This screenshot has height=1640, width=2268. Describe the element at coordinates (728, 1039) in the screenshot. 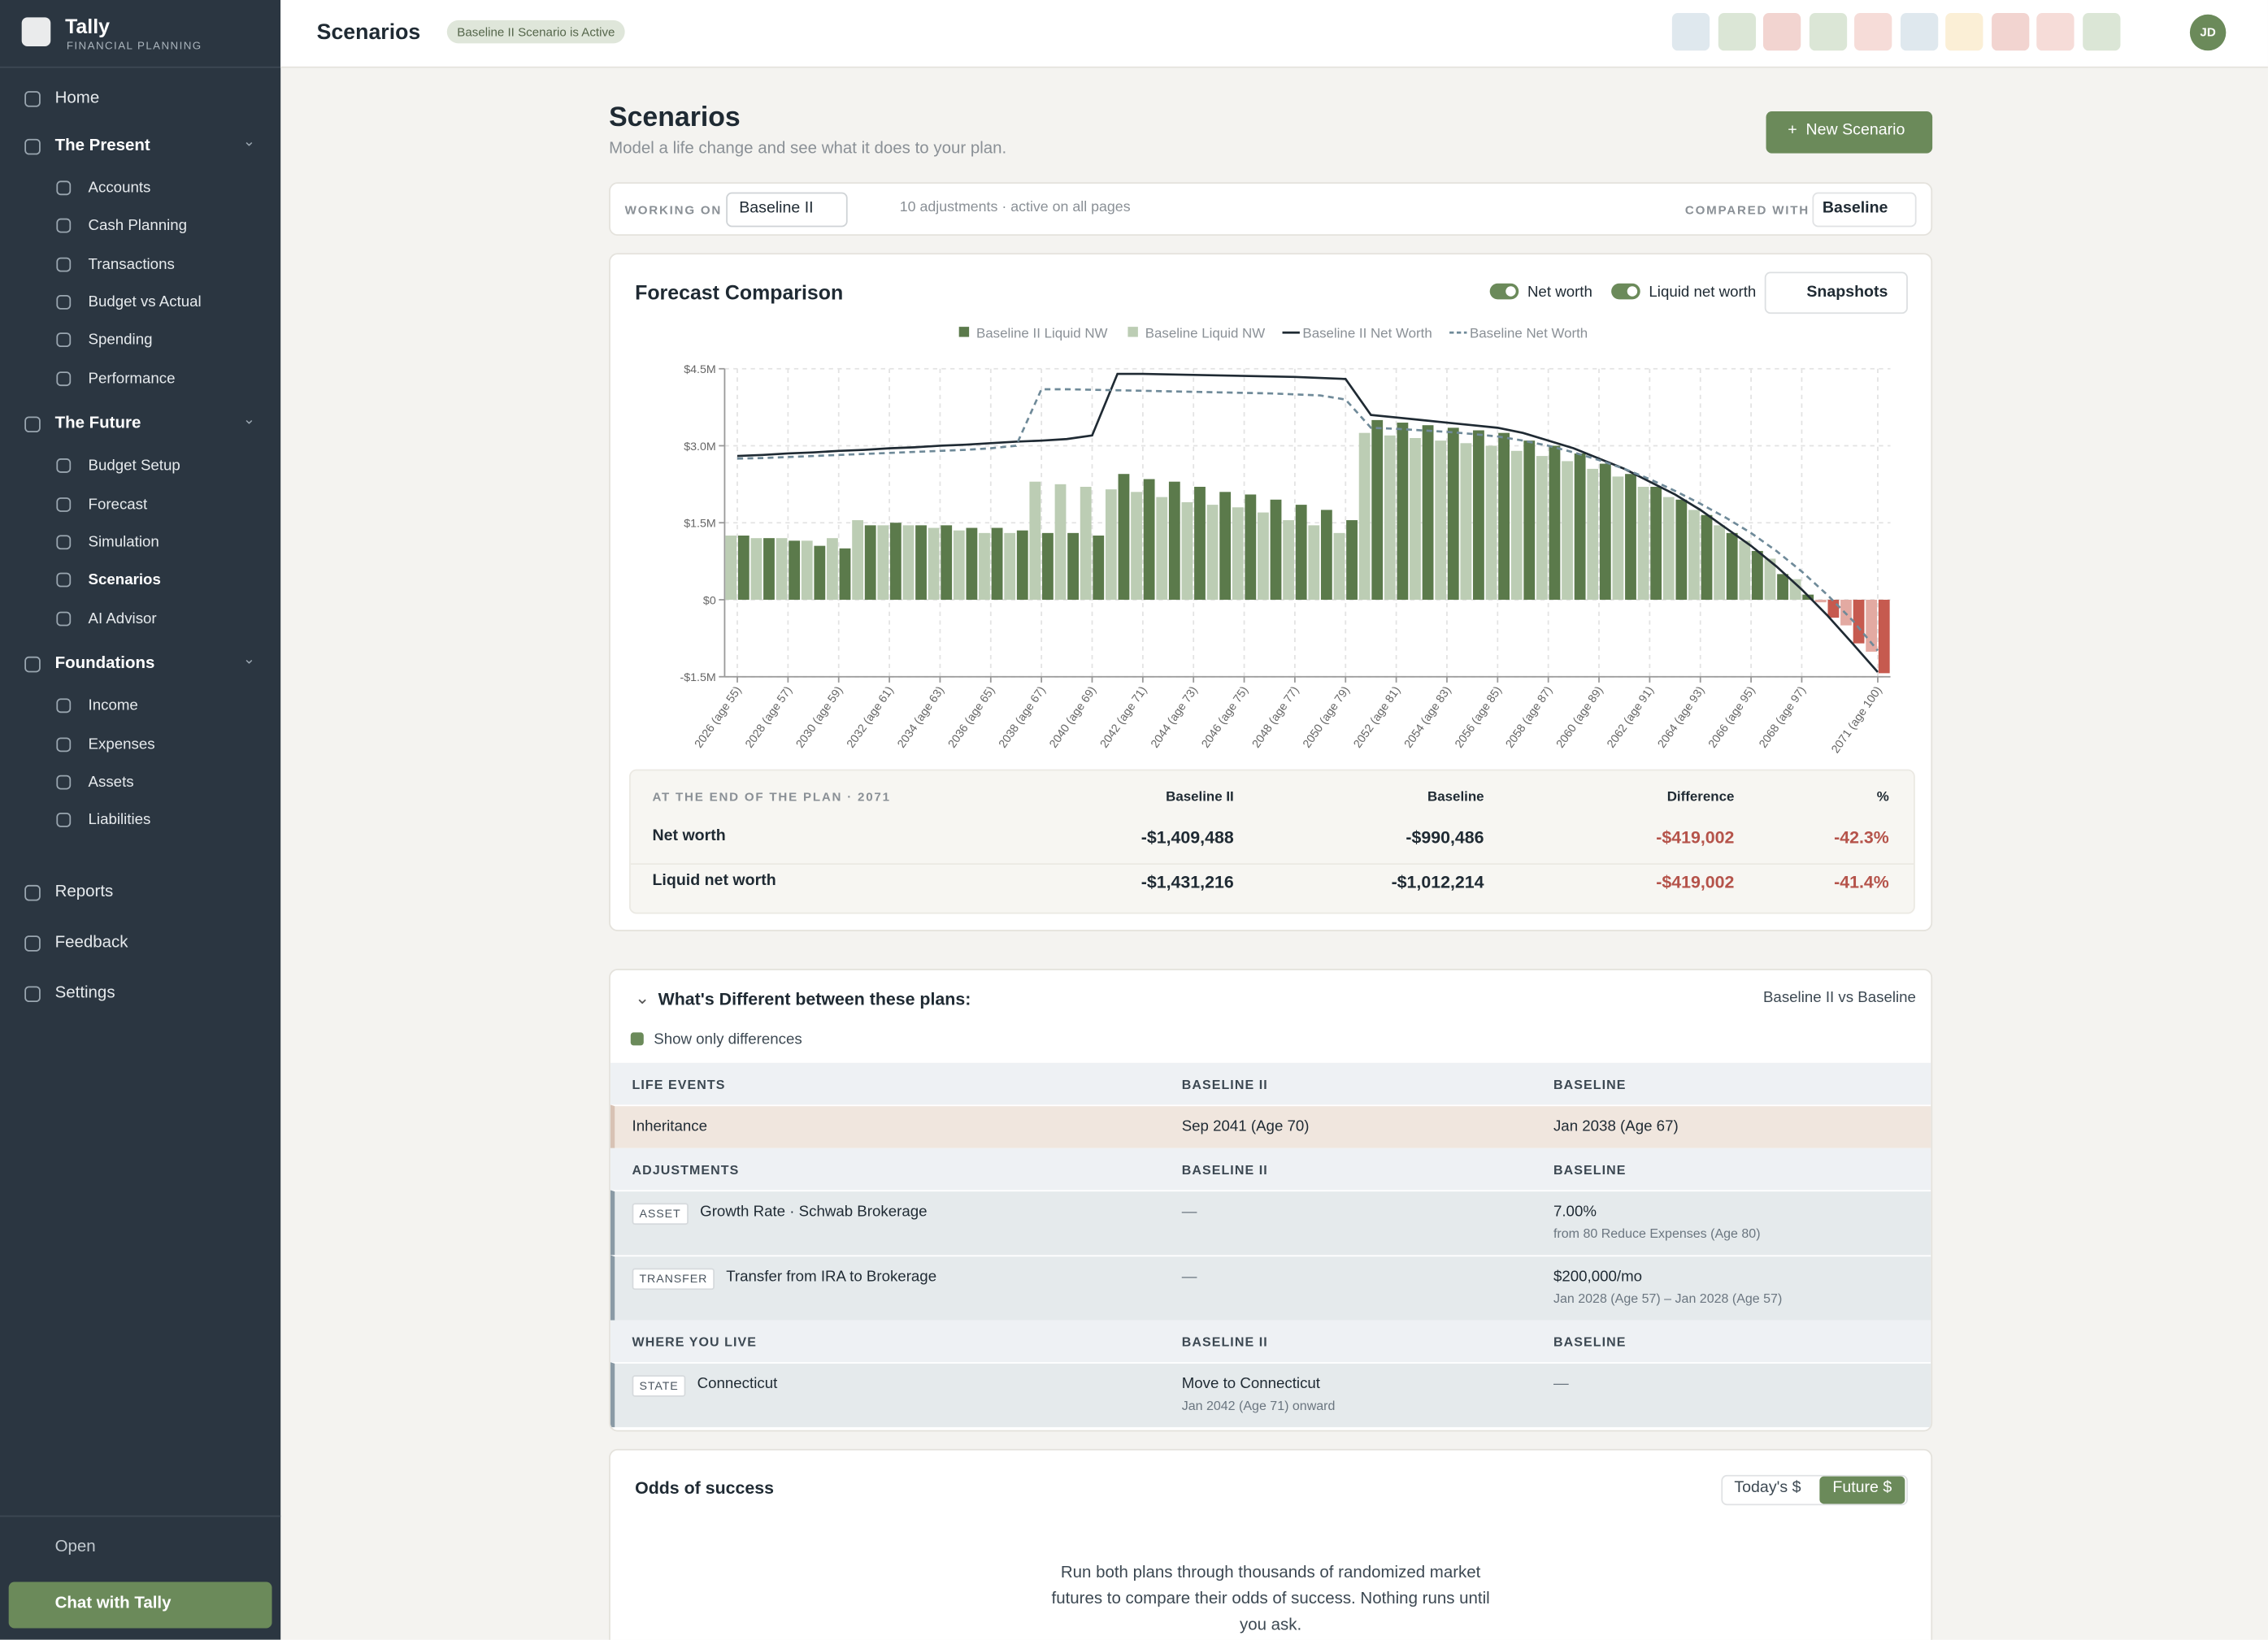

I see `filter-label: Show only differences` at that location.